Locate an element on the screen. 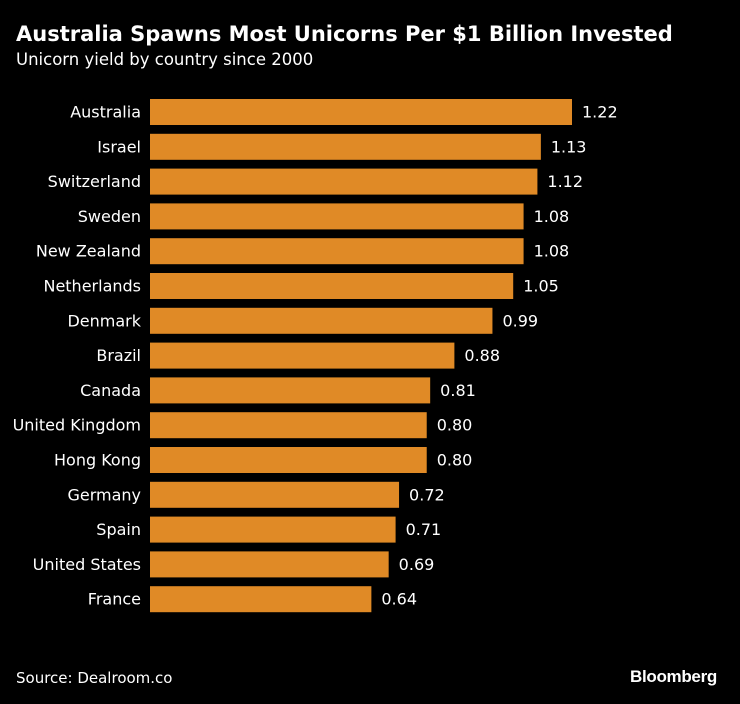 Image resolution: width=740 pixels, height=704 pixels. bar-israel is located at coordinates (345, 146).